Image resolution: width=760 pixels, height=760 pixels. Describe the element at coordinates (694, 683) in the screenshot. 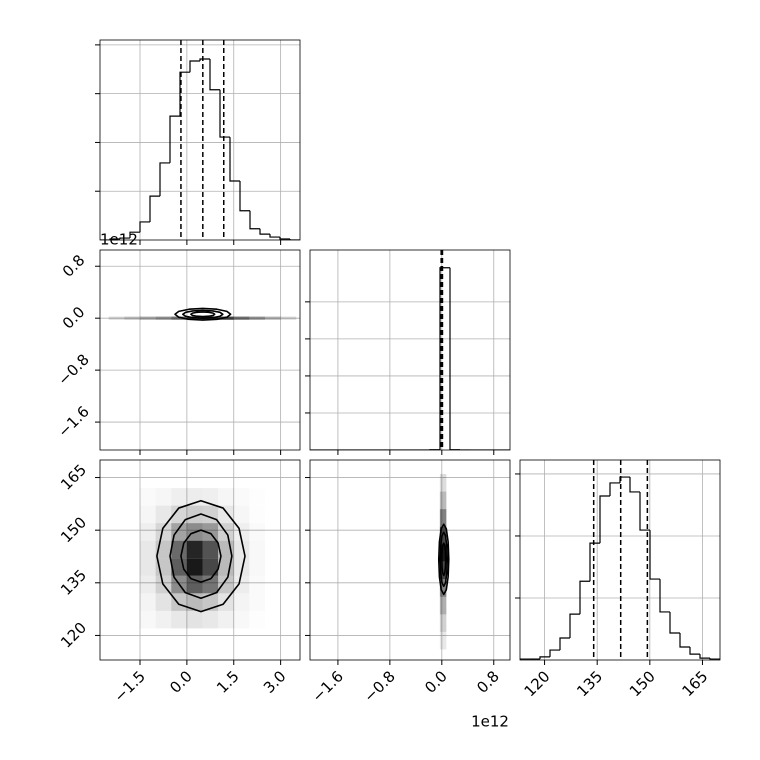

I see `x-tick-label: 165` at that location.